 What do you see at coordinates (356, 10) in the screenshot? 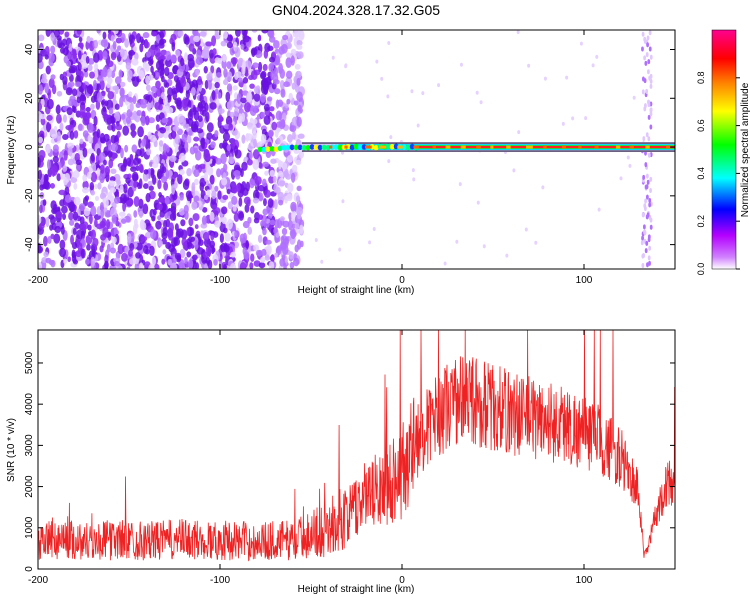
I see `figure-title: GN04.2024.328.17.32.G05` at bounding box center [356, 10].